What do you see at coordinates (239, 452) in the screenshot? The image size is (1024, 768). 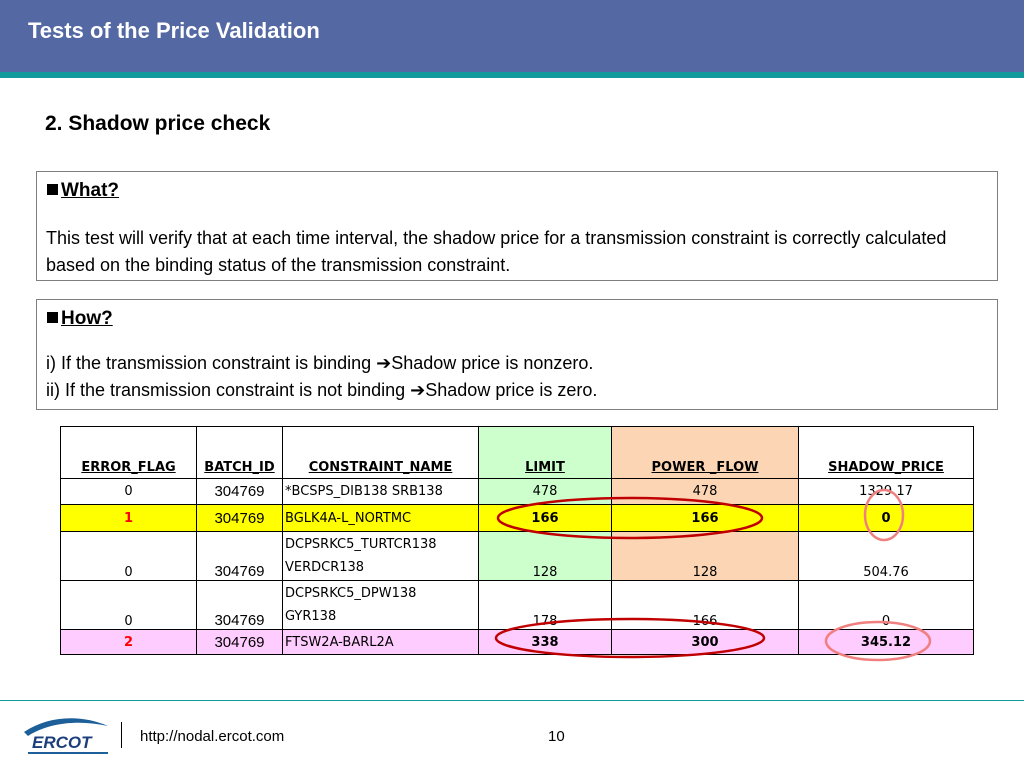 I see `header-batch-id: BATCH_ID` at bounding box center [239, 452].